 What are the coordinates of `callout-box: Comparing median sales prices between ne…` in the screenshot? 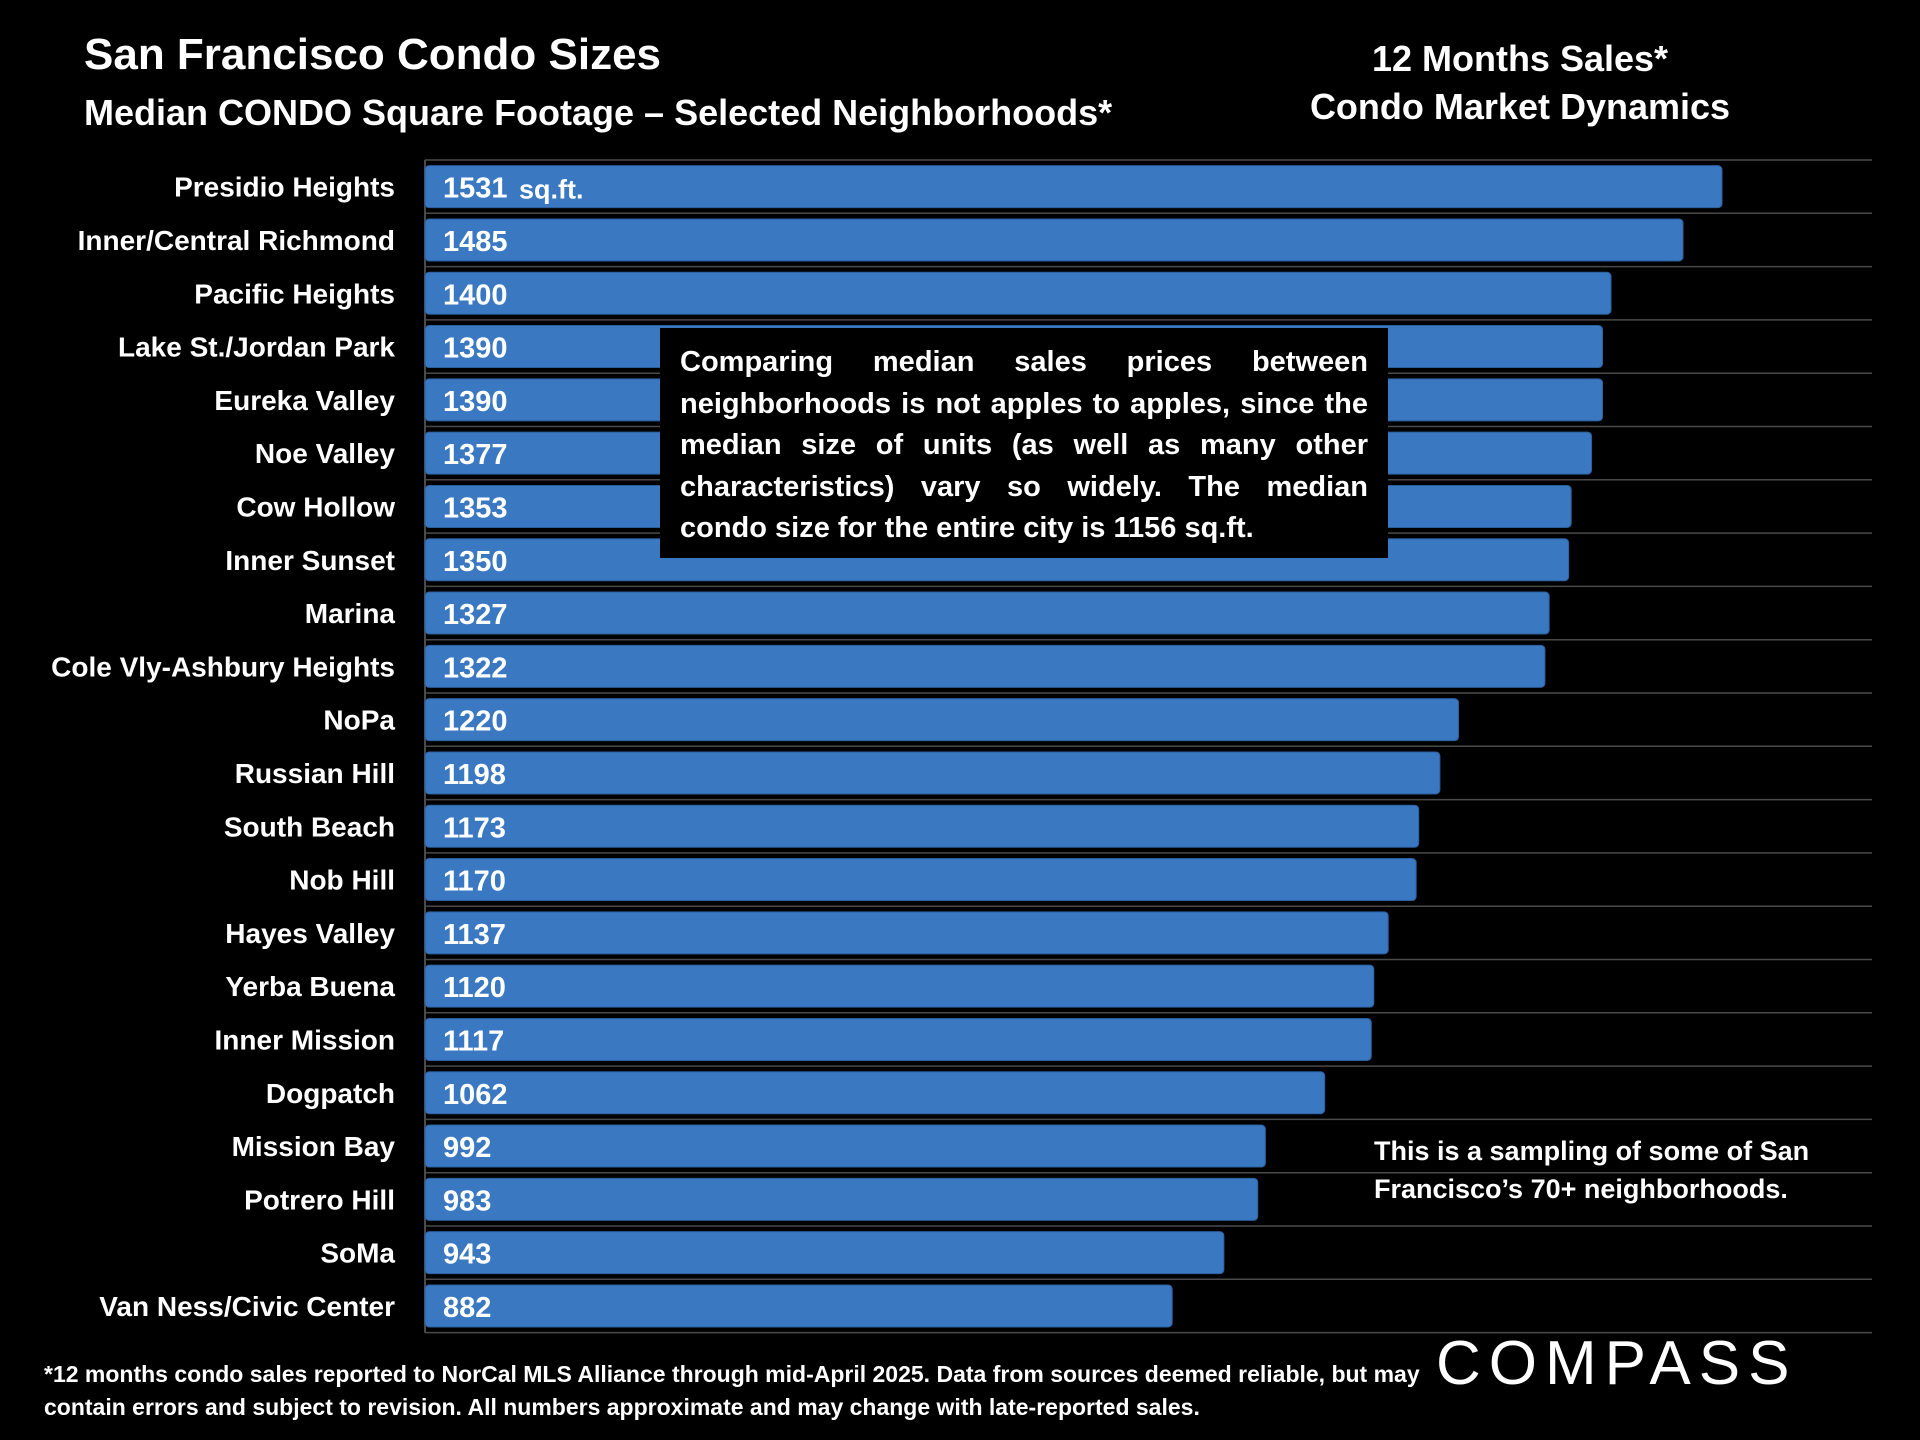 It's located at (1024, 443).